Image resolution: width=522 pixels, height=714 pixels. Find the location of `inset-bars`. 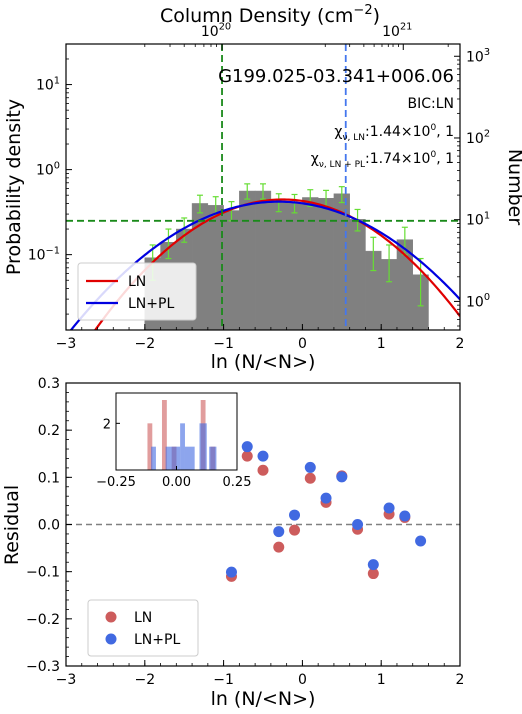

inset-bars is located at coordinates (182, 435).